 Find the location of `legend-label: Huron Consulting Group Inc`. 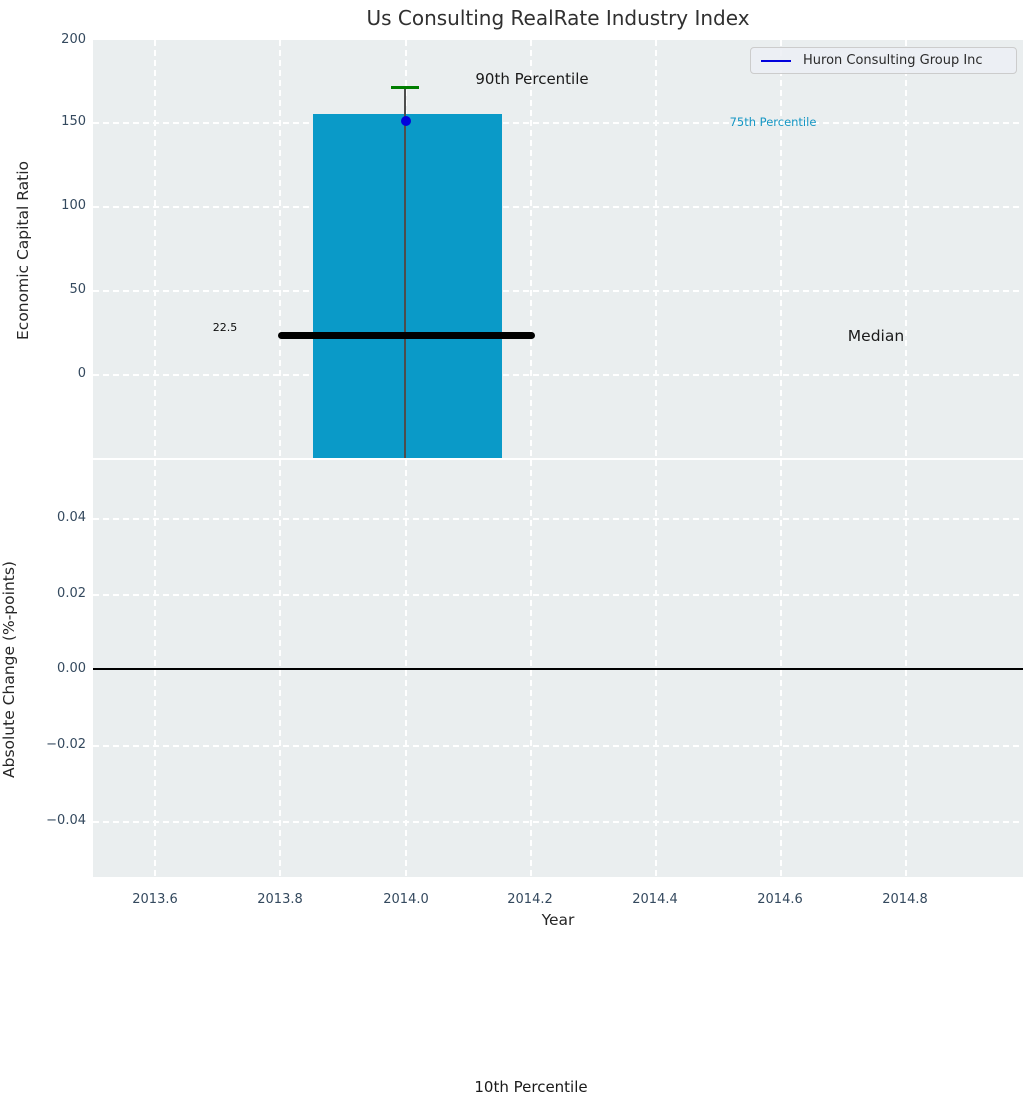

legend-label: Huron Consulting Group Inc is located at coordinates (893, 60).